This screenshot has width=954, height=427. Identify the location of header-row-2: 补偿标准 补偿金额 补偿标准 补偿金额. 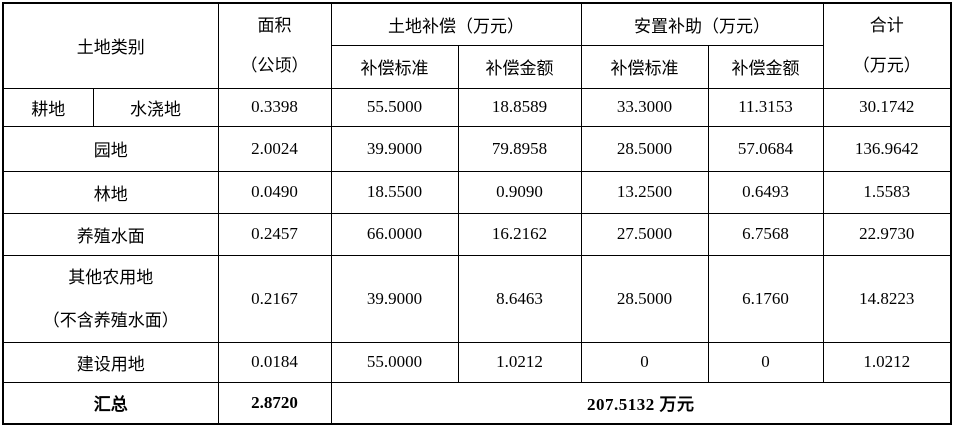
(477, 66).